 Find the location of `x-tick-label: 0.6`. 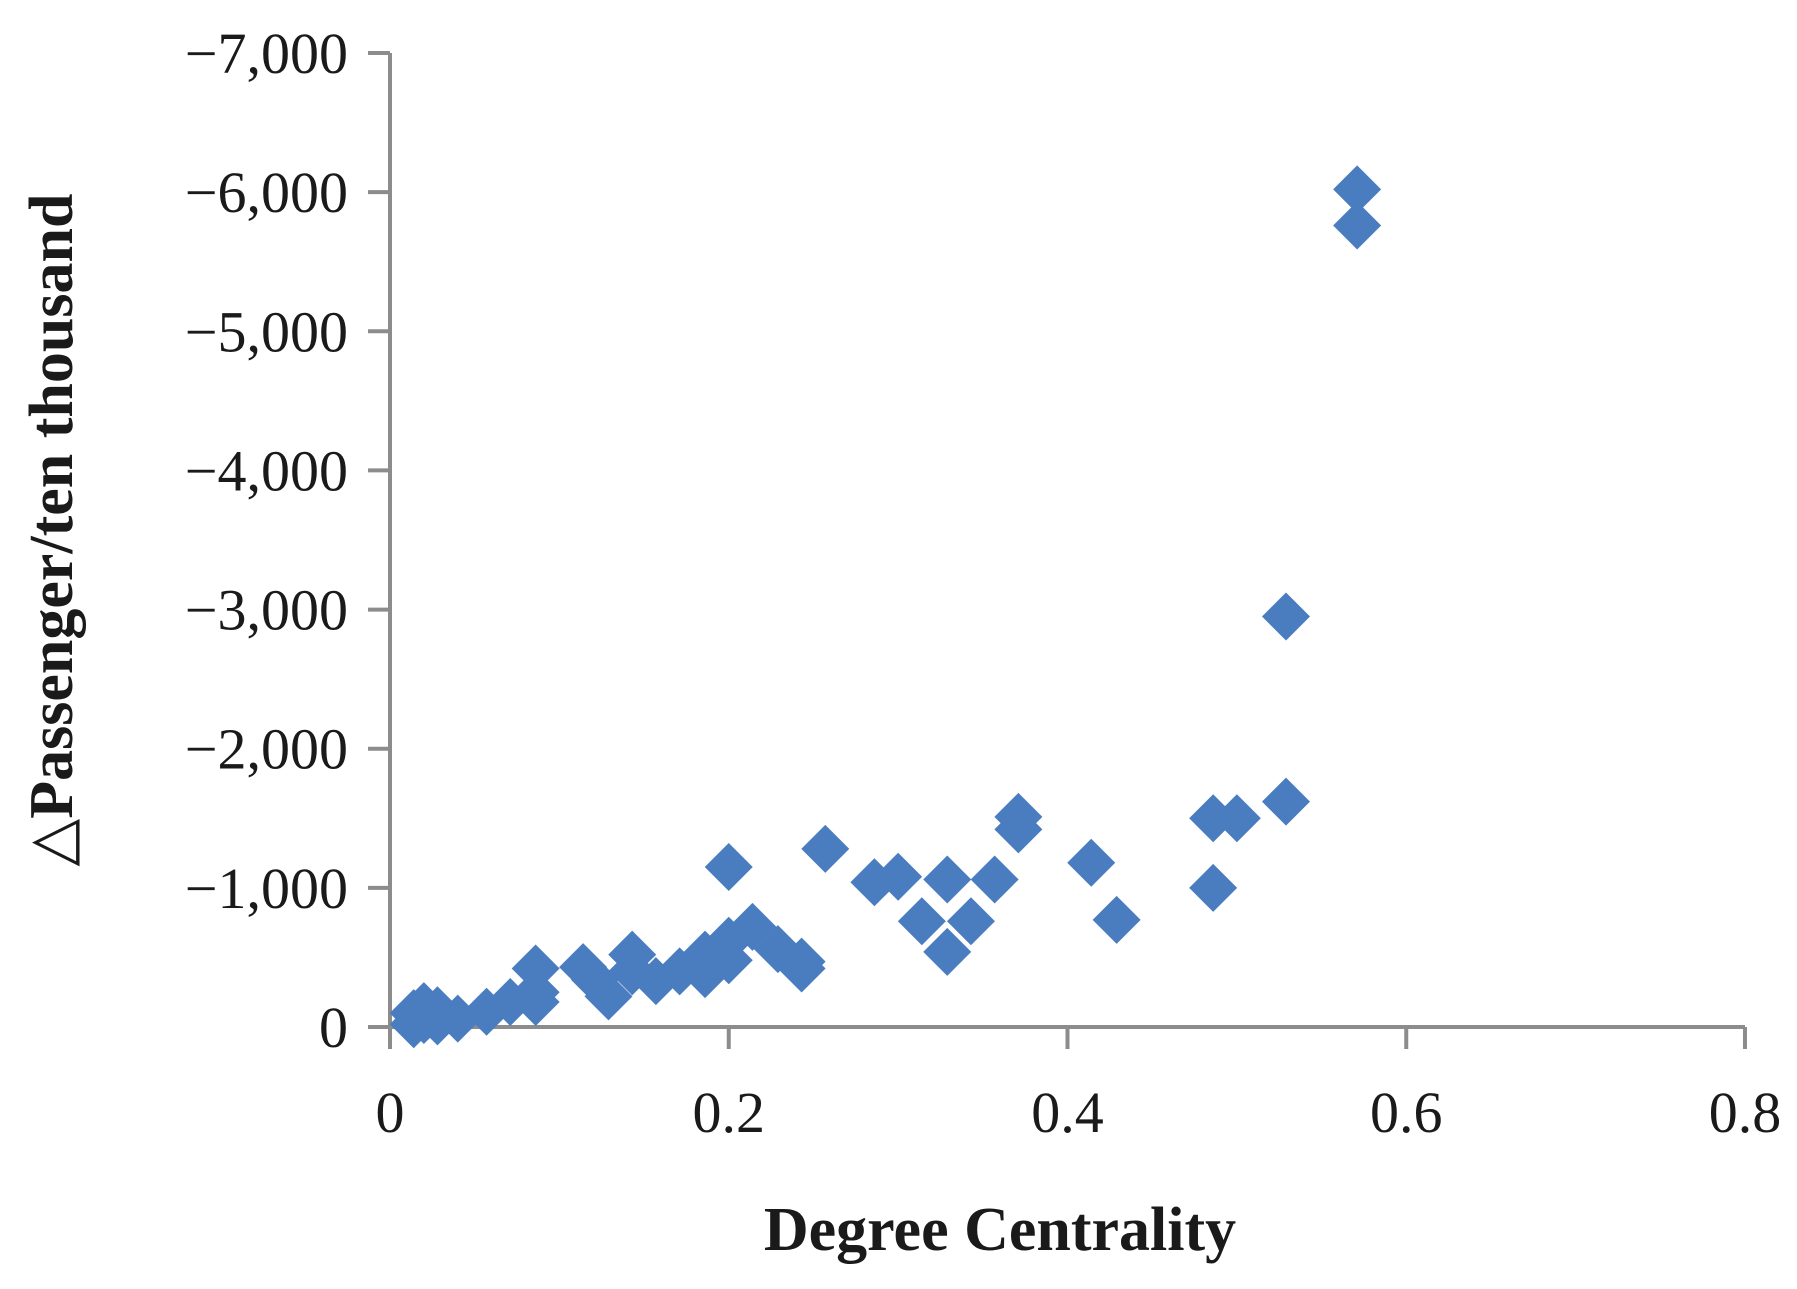

x-tick-label: 0.6 is located at coordinates (1406, 1112).